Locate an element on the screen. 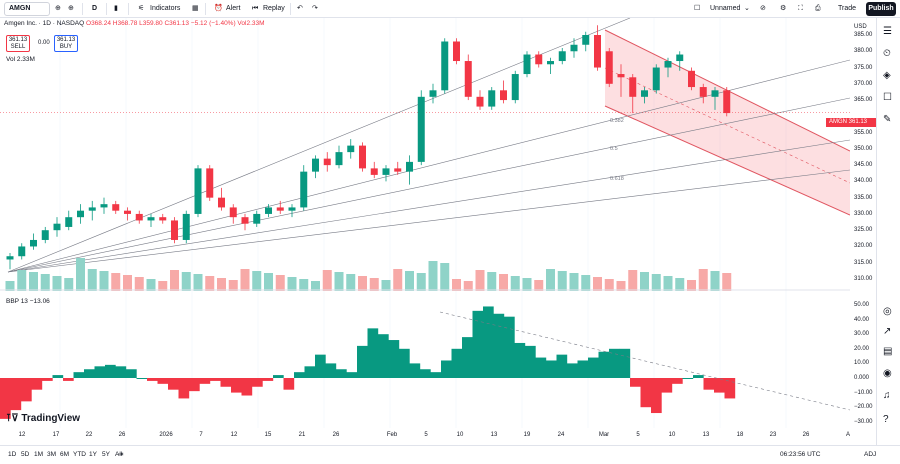  notifications-icon: ♫ is located at coordinates (887, 395).